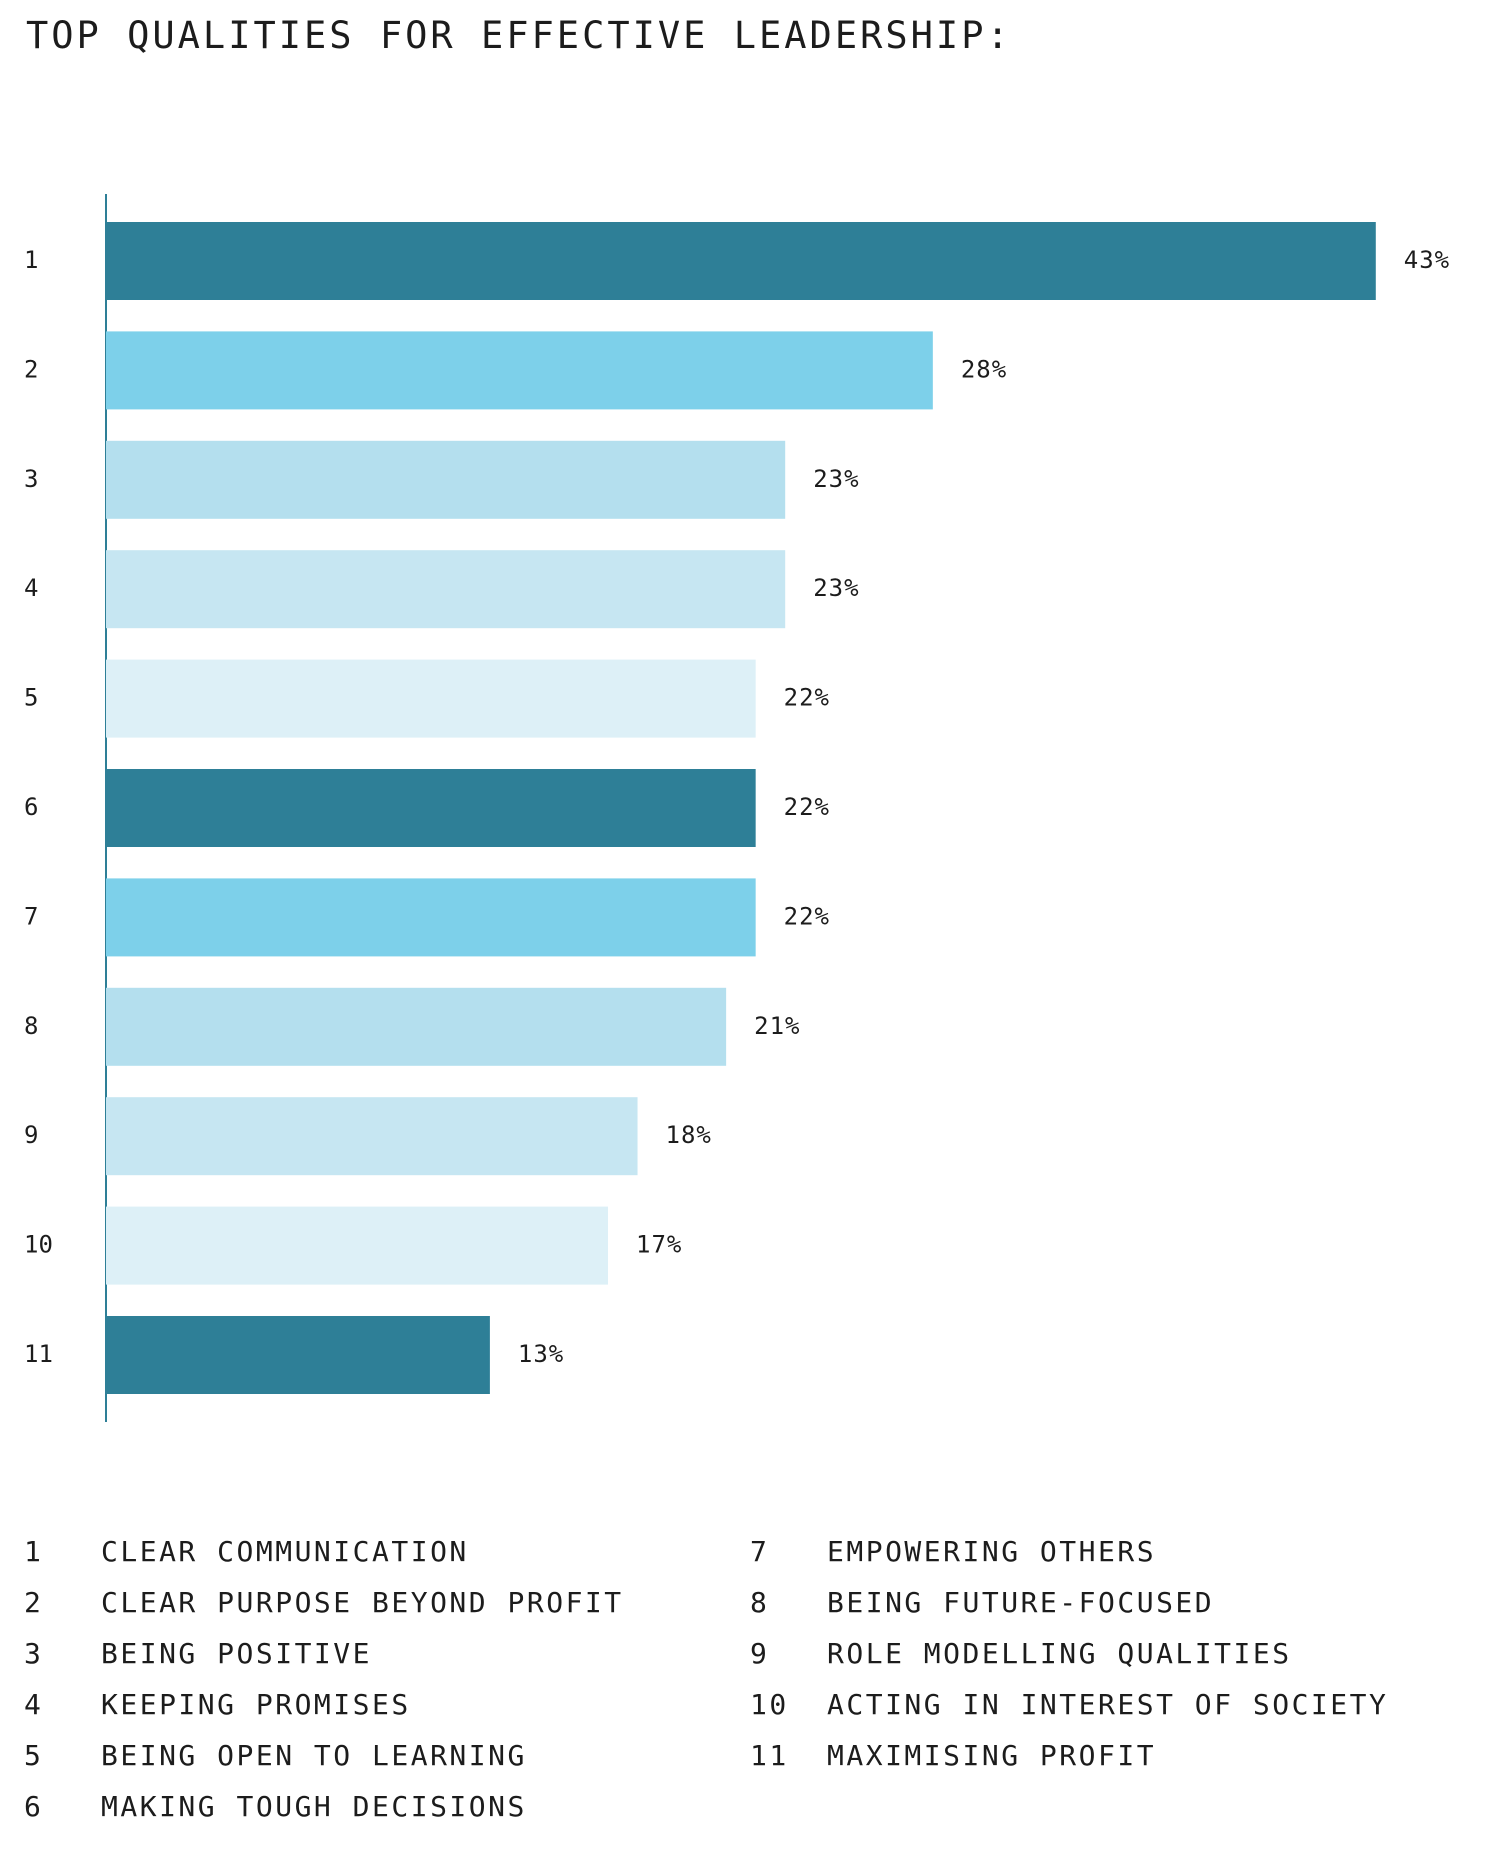 The height and width of the screenshot is (1865, 1500). I want to click on category-label-10: 10, so click(38, 1245).